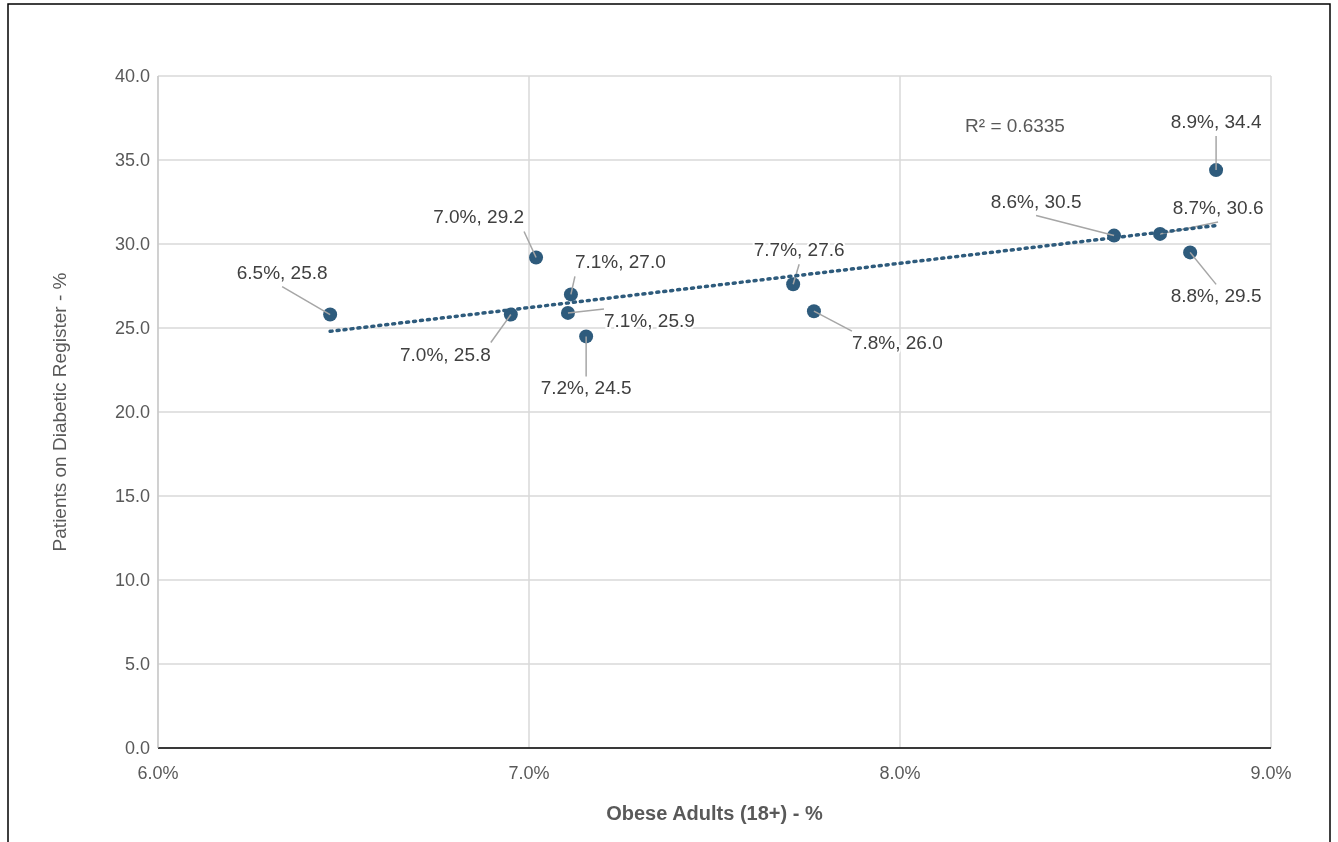 This screenshot has height=842, width=1338. I want to click on data-label: 6.5%, 25.8, so click(282, 272).